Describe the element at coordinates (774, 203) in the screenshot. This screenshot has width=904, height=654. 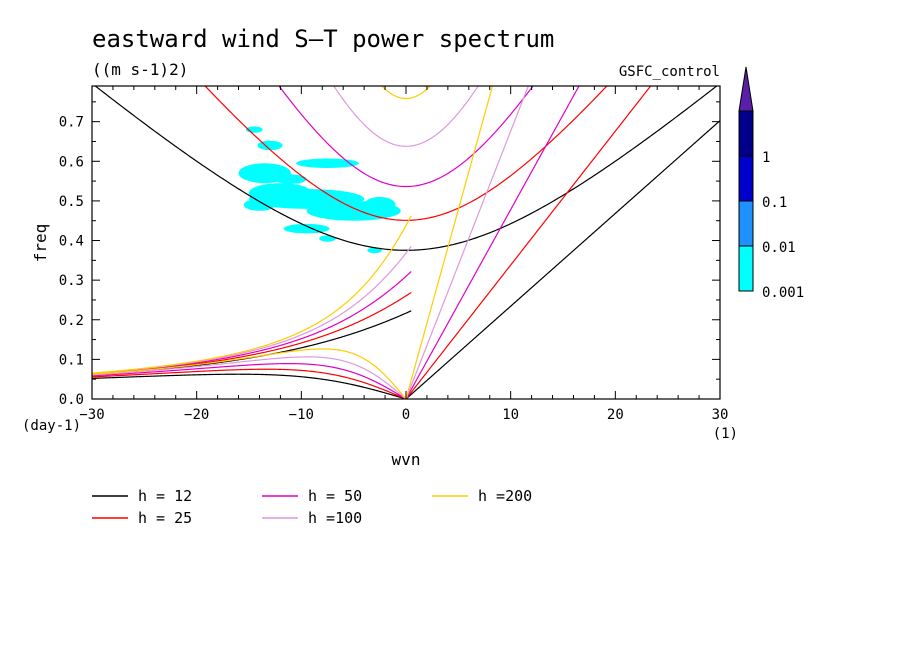
I see `colorbar-label: 0.1` at that location.